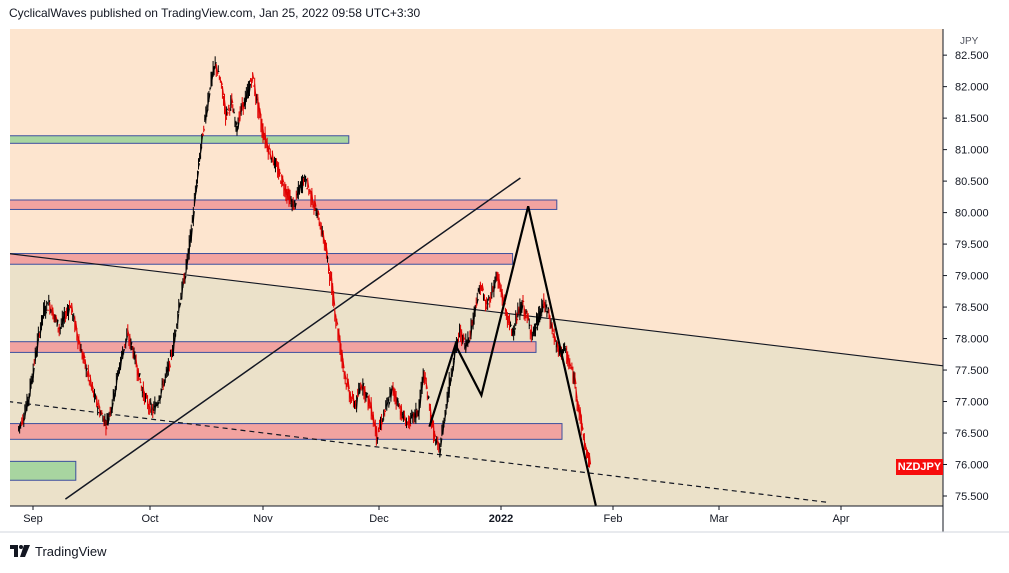 This screenshot has height=573, width=1009. Describe the element at coordinates (33, 519) in the screenshot. I see `x-tick-label: Sep` at that location.